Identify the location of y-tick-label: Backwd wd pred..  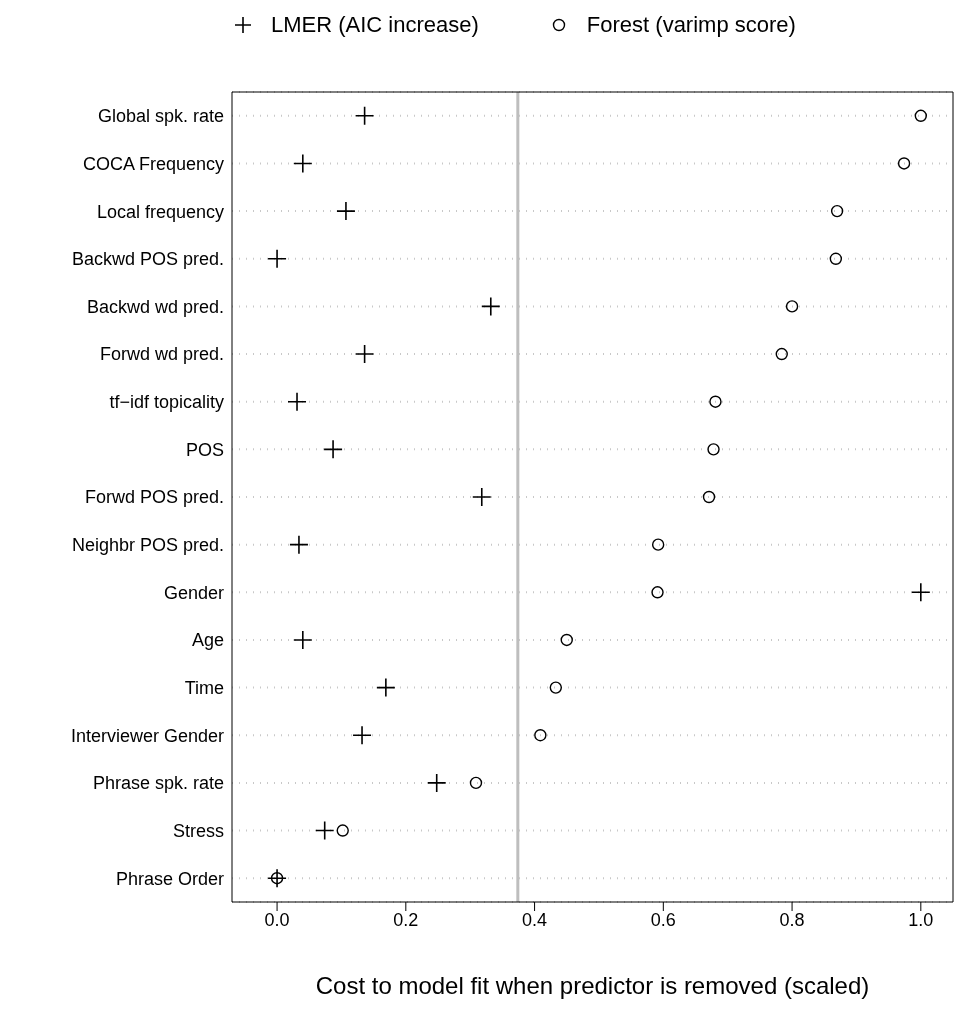
(155, 306).